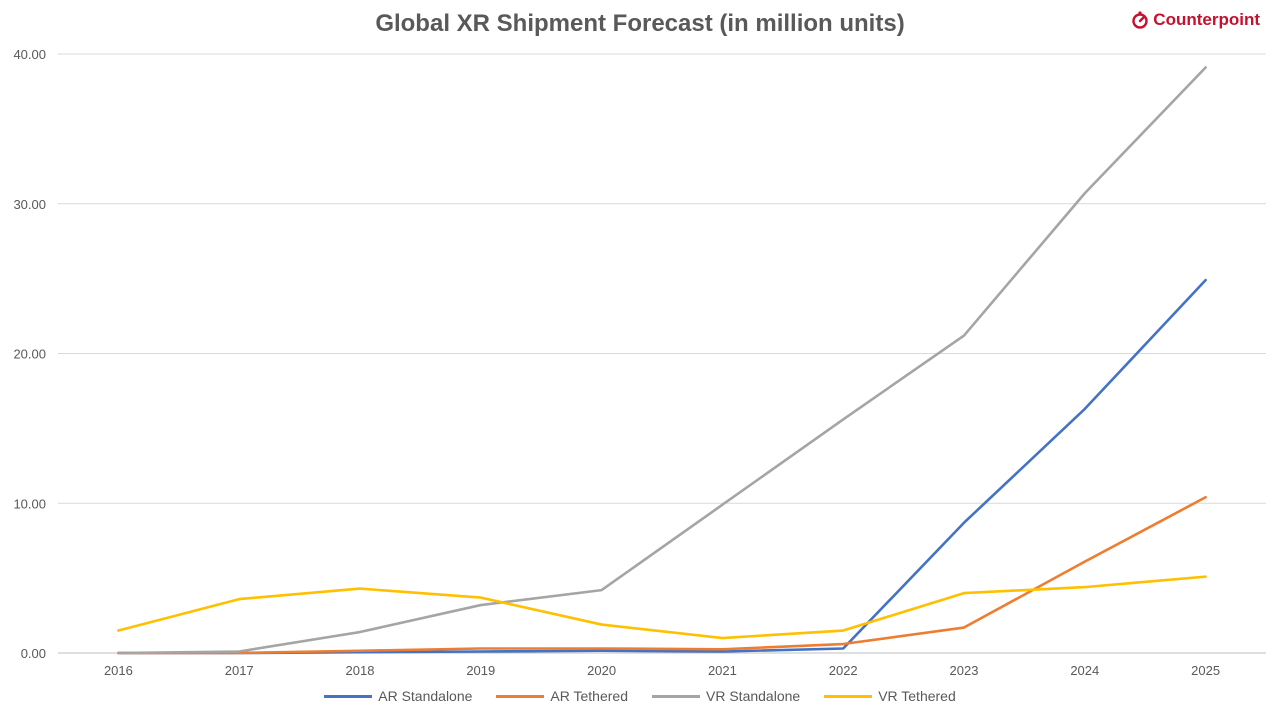 Image resolution: width=1280 pixels, height=720 pixels. Describe the element at coordinates (33, 653) in the screenshot. I see `y-tick-label: 0.00` at that location.